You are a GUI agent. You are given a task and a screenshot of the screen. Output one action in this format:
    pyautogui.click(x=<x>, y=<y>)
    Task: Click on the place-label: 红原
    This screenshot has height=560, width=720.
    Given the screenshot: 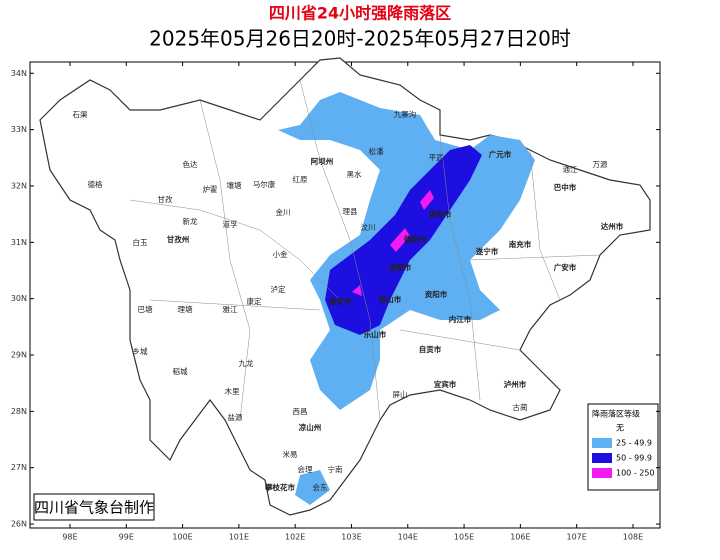 What is the action you would take?
    pyautogui.click(x=300, y=179)
    